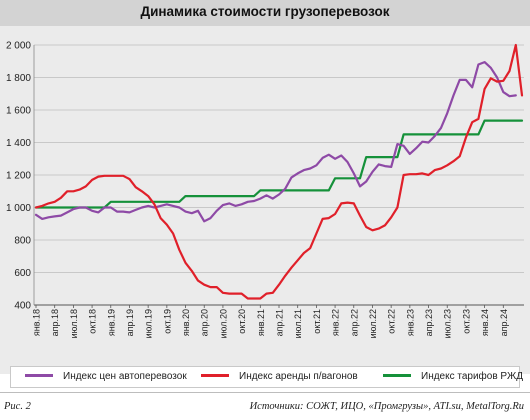  What do you see at coordinates (205, 322) in the screenshot?
I see `x-tick-label: апр.20` at bounding box center [205, 322].